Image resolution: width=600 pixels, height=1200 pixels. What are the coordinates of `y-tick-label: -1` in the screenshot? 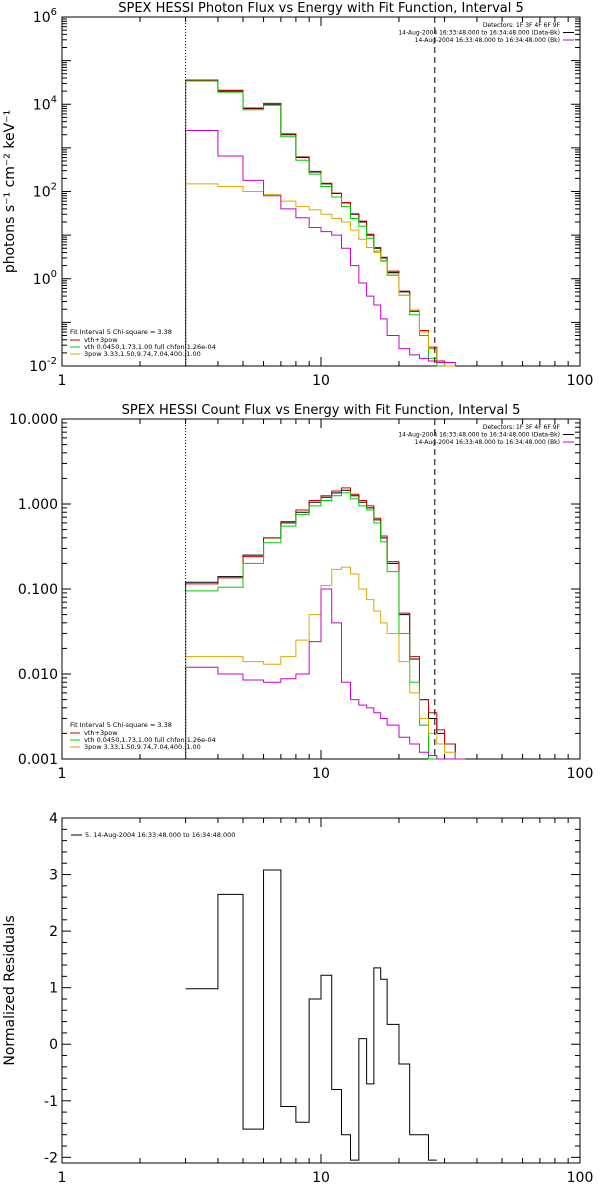 It's located at (51, 1102).